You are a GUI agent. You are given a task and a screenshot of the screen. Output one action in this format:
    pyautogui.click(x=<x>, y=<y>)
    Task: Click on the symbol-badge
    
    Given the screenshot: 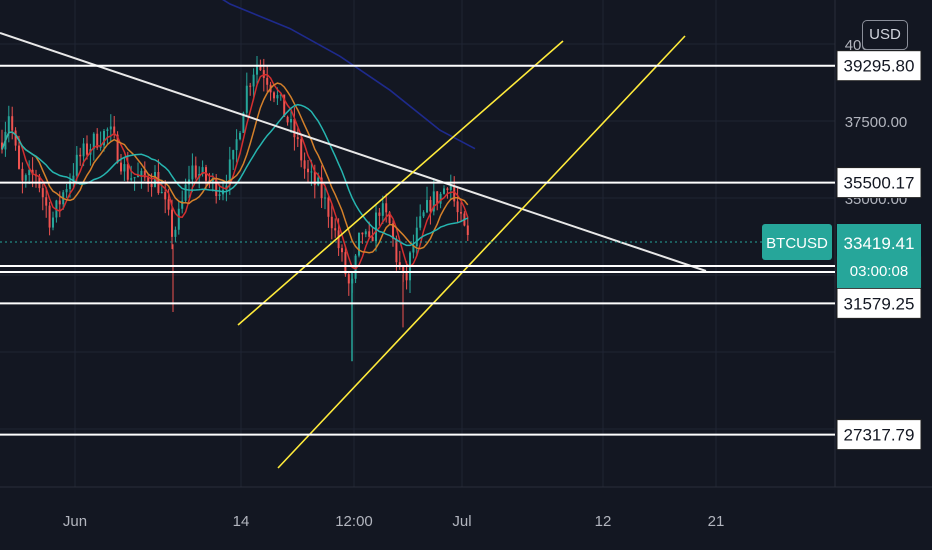 What is the action you would take?
    pyautogui.click(x=797, y=242)
    